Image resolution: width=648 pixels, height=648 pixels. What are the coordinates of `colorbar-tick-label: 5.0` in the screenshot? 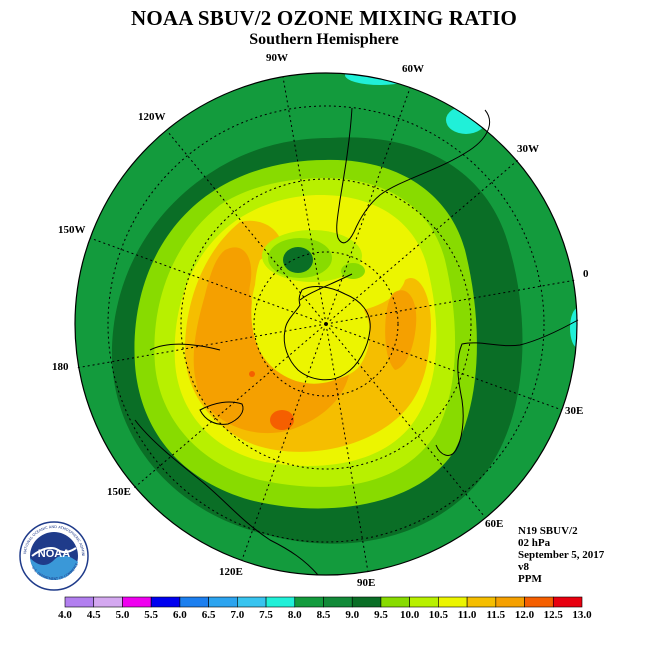 It's located at (123, 615).